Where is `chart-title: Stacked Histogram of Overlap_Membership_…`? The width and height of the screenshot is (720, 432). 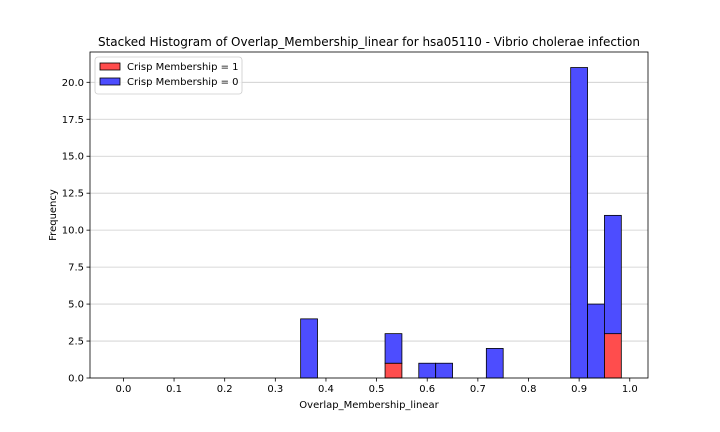 chart-title: Stacked Histogram of Overlap_Membership_… is located at coordinates (369, 42).